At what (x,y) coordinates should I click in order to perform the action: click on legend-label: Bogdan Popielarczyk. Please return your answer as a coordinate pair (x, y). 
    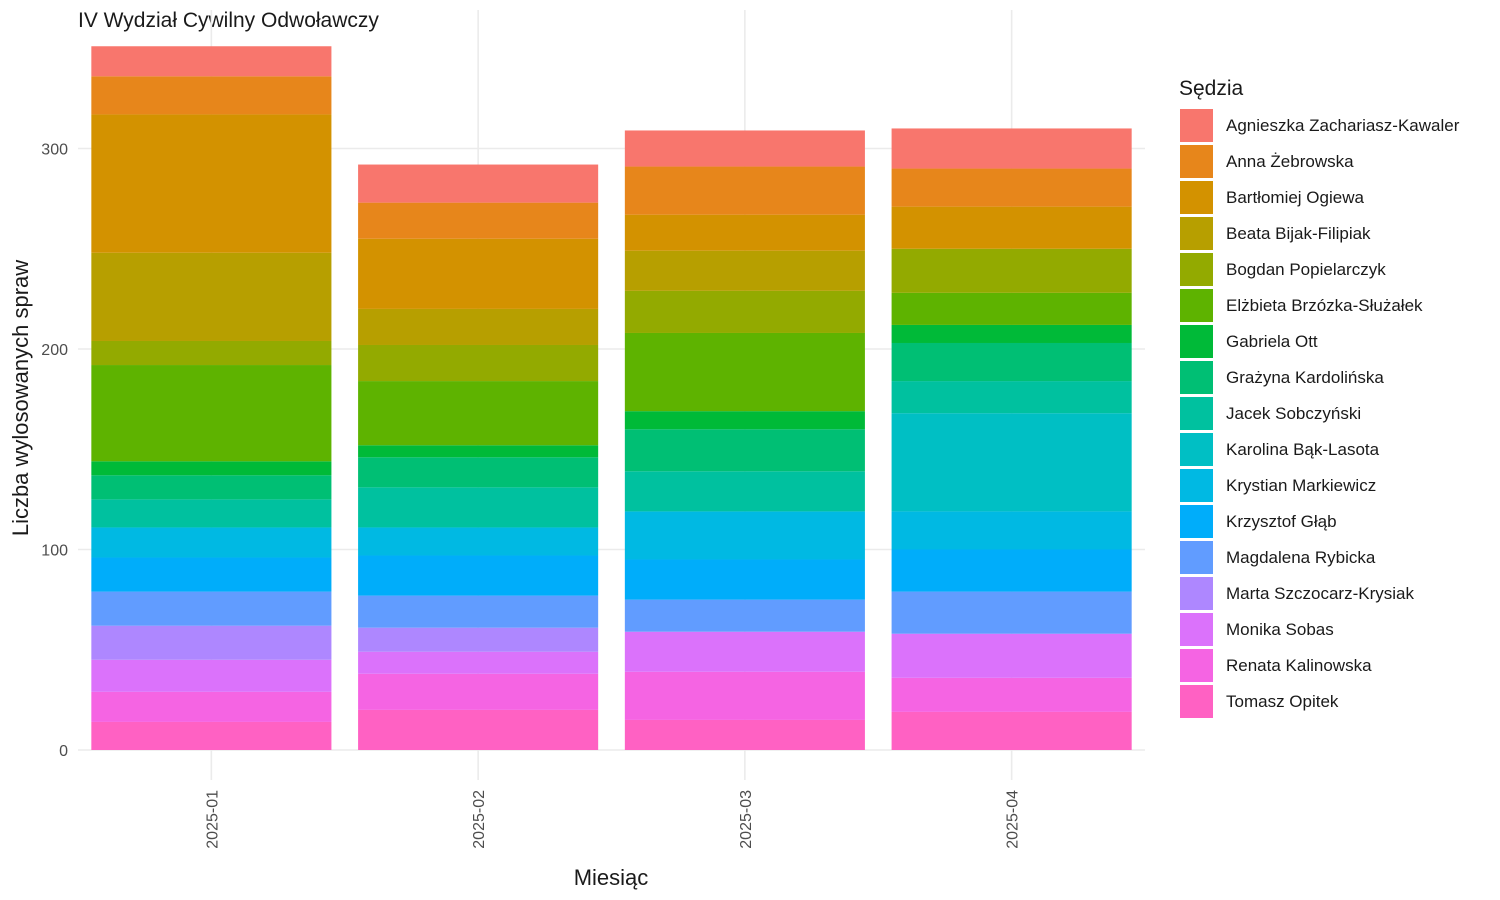
    Looking at the image, I should click on (1306, 269).